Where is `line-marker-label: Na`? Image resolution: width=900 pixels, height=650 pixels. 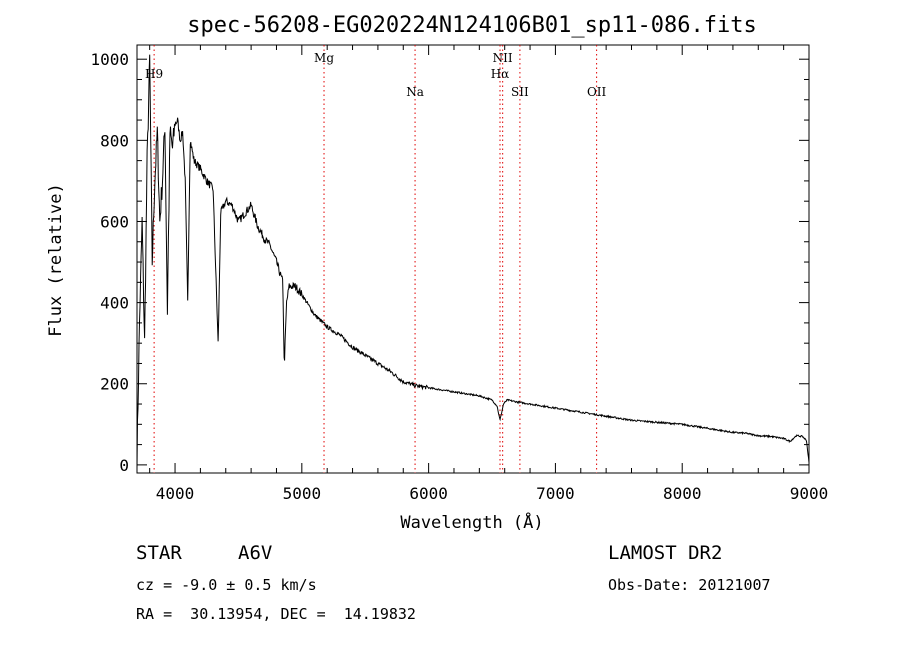 line-marker-label: Na is located at coordinates (415, 92).